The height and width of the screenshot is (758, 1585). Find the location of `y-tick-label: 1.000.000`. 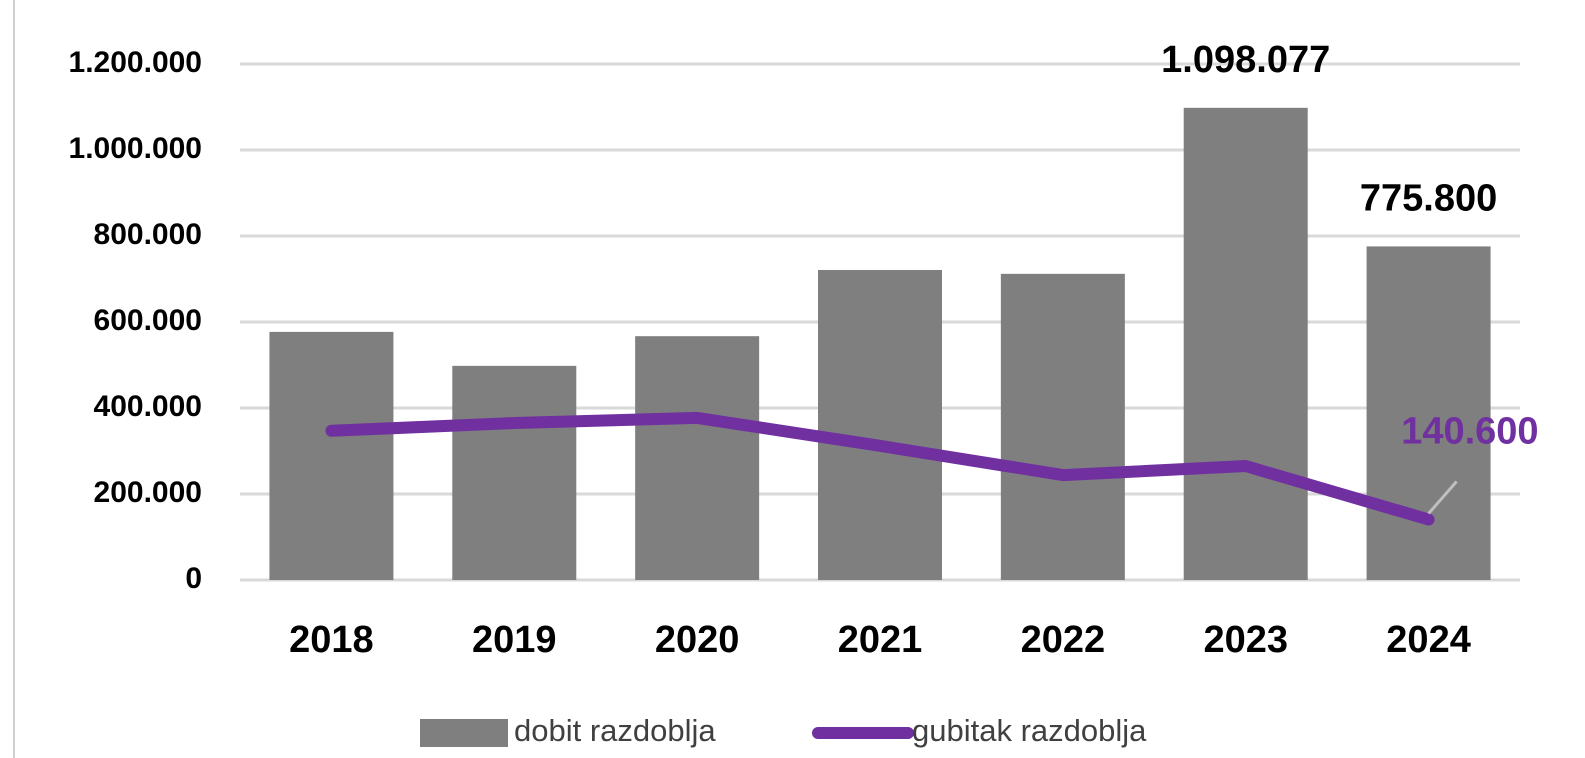

y-tick-label: 1.000.000 is located at coordinates (135, 148).